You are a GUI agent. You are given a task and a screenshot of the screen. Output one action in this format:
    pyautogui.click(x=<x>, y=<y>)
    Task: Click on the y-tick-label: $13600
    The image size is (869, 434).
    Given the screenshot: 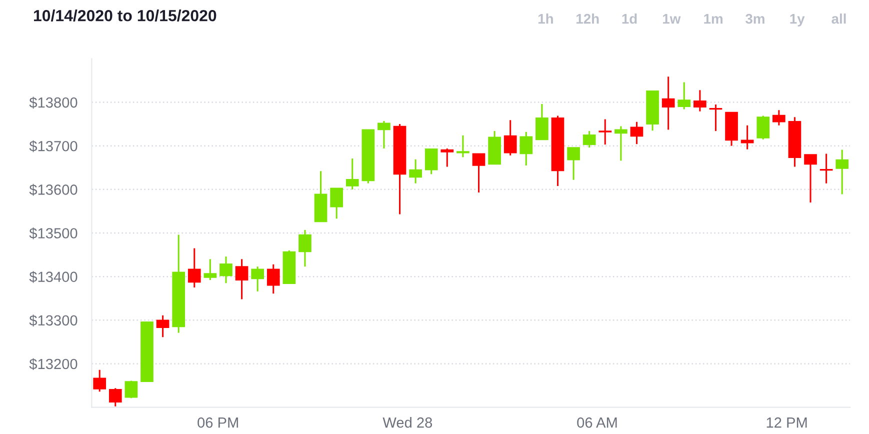 What is the action you would take?
    pyautogui.click(x=53, y=190)
    